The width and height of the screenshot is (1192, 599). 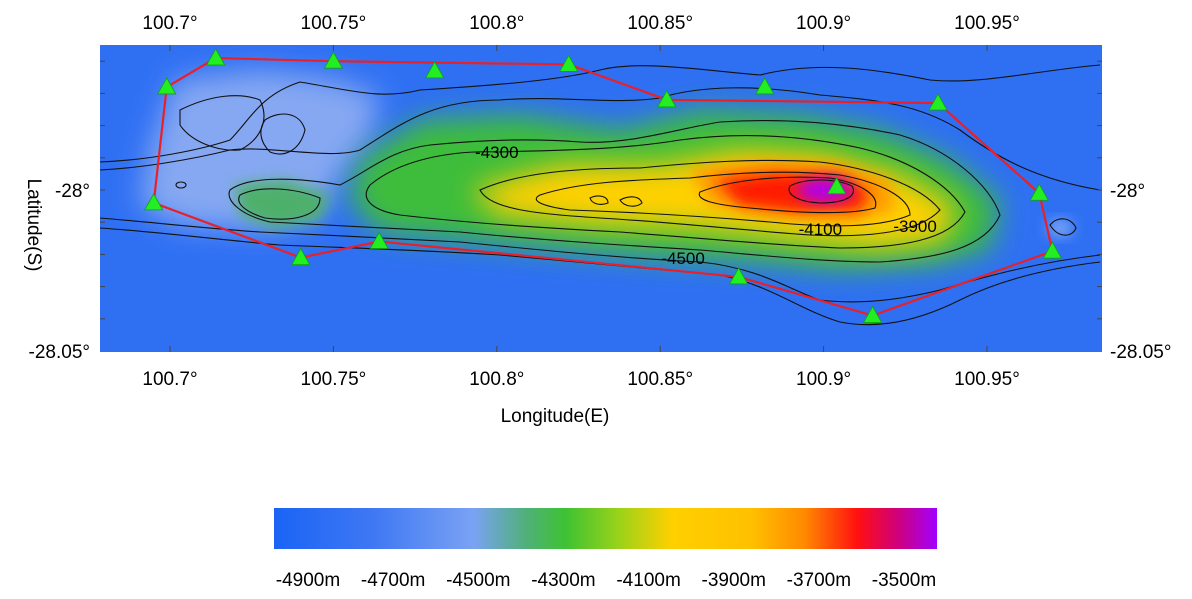 What do you see at coordinates (496, 152) in the screenshot?
I see `contour-label: -4300` at bounding box center [496, 152].